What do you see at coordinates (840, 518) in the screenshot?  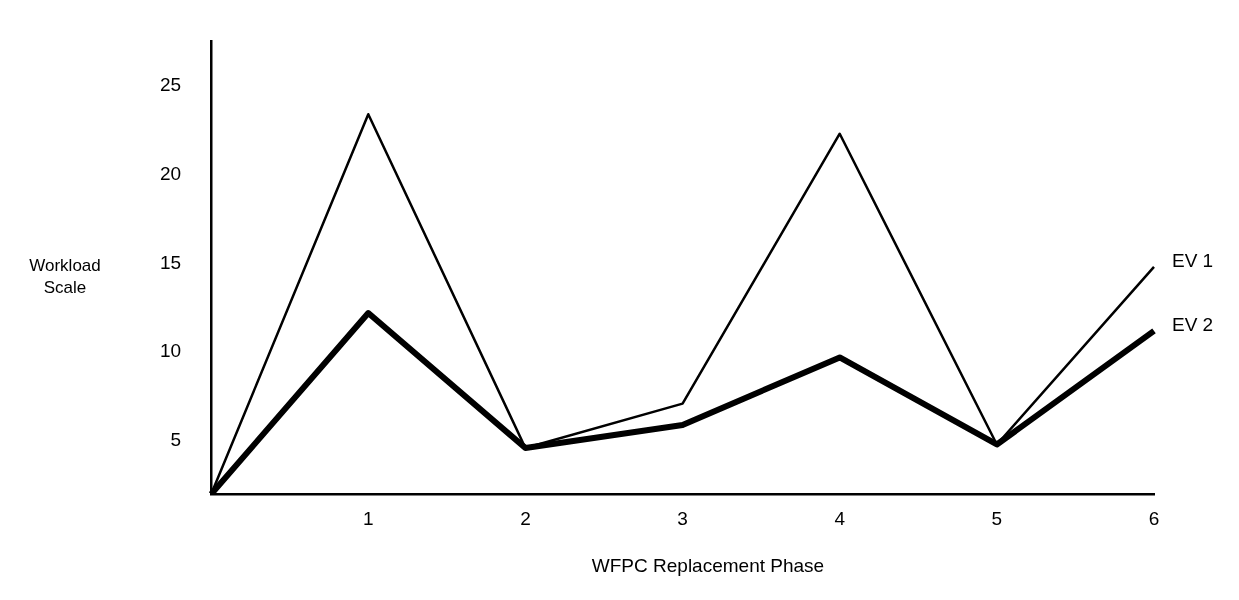 I see `x-tick-label: 4` at bounding box center [840, 518].